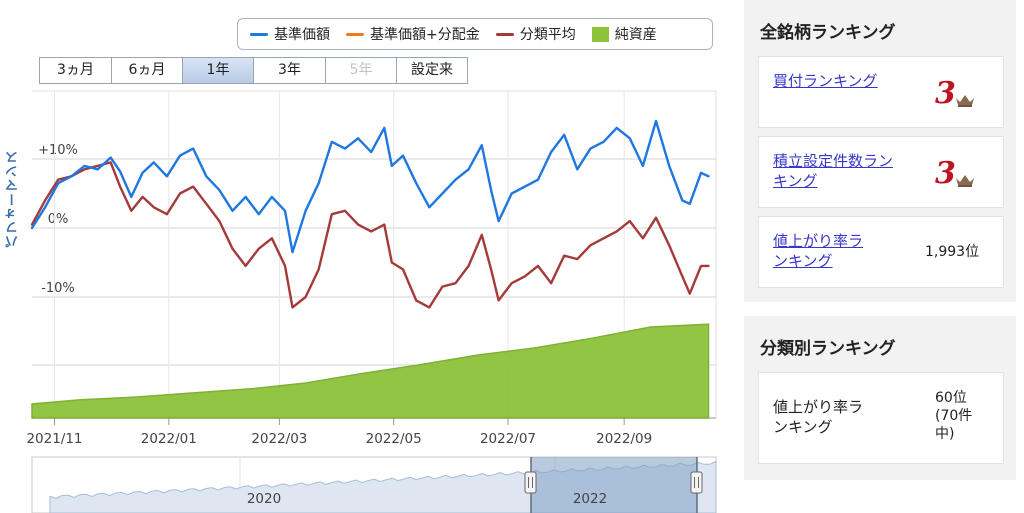 The image size is (1024, 513). I want to click on legend-label-nav-plus-dividend: 基準価額+分配金, so click(425, 35).